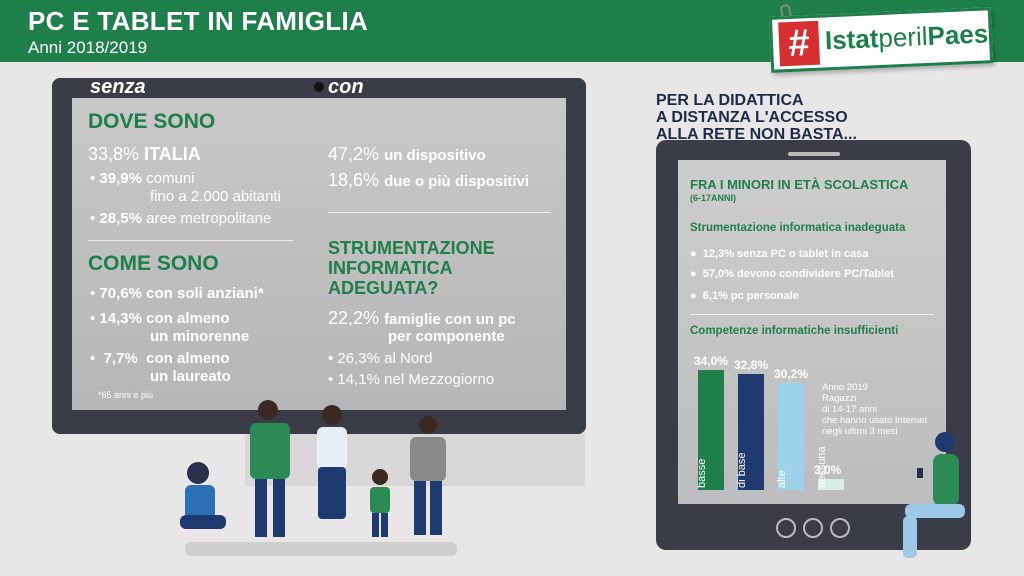  What do you see at coordinates (120, 293) in the screenshot?
I see `come-item-1-pct: 70,6%` at bounding box center [120, 293].